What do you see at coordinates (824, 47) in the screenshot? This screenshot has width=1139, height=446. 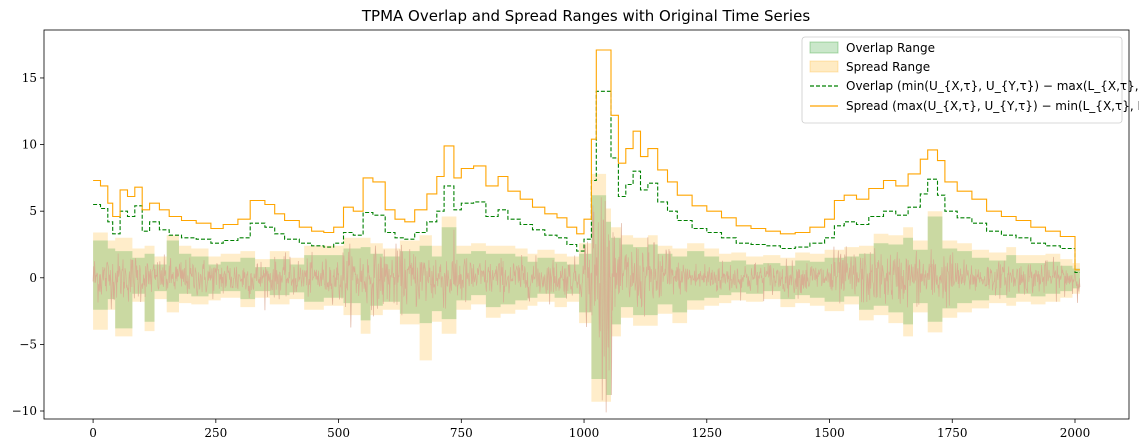 I see `legend-swatch-overlap-range` at bounding box center [824, 47].